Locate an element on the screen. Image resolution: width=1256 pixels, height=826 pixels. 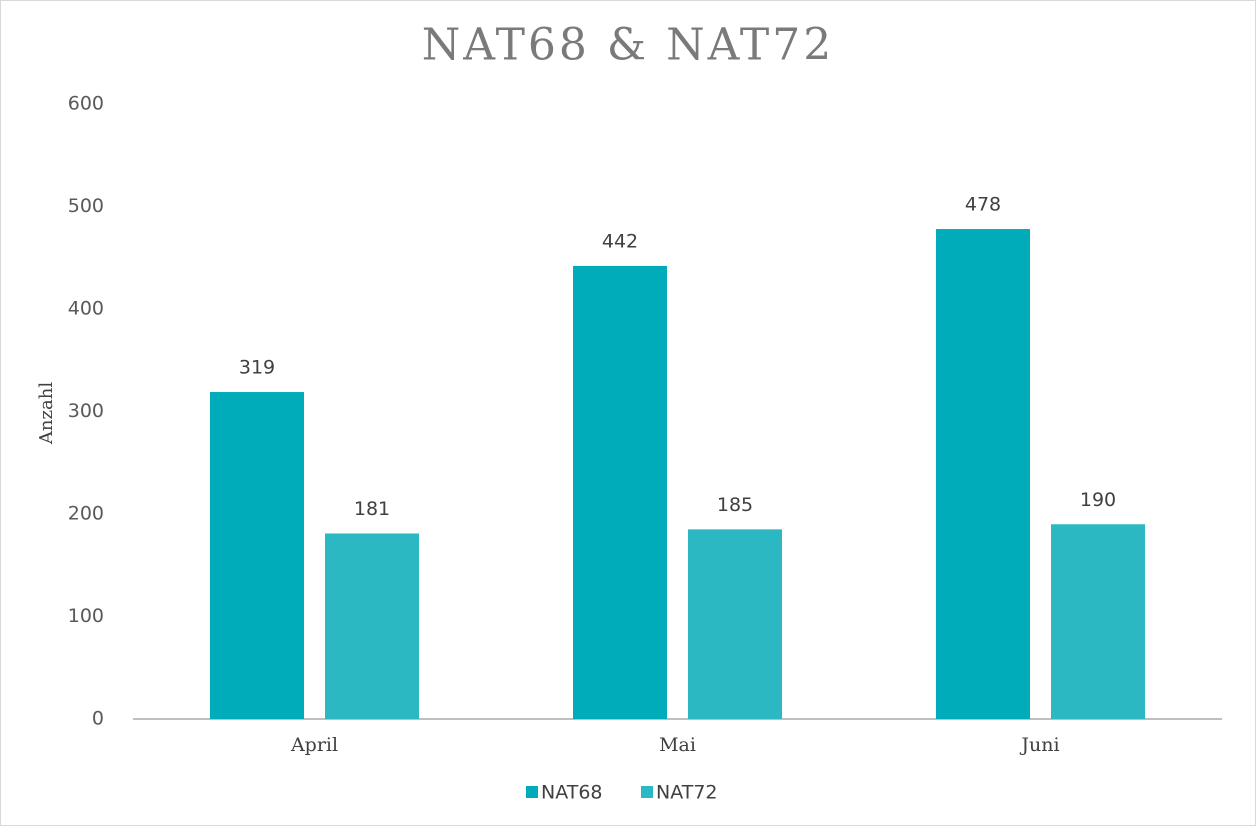
y-tick-label: 200 is located at coordinates (86, 514).